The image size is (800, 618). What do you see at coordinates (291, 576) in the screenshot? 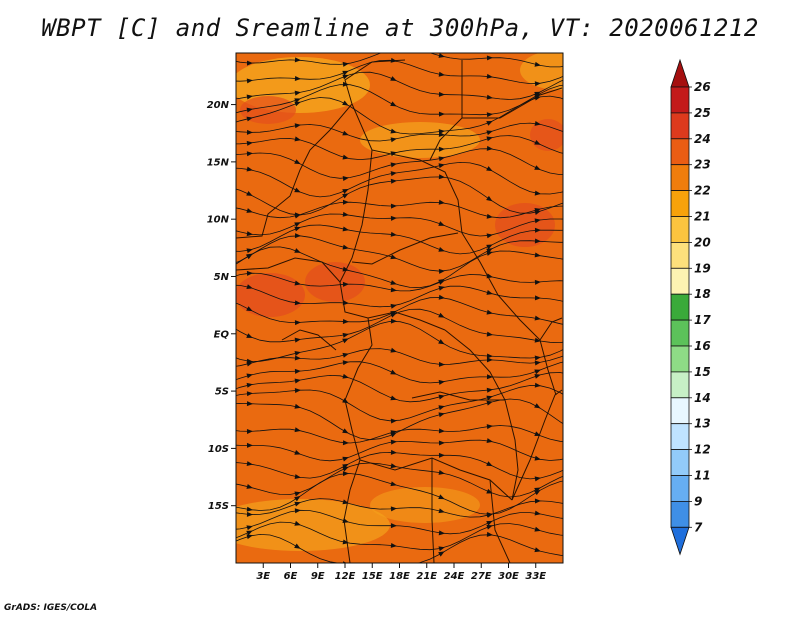
I see `lon-tick-label: 6E` at bounding box center [291, 576].